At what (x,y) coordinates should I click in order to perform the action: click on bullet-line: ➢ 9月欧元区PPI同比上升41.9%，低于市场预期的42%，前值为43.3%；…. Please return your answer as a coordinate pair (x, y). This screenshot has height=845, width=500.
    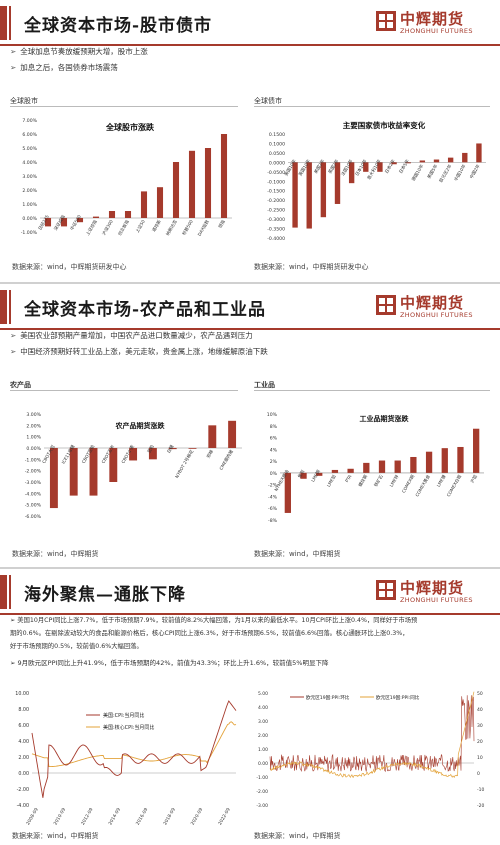
    Looking at the image, I should click on (250, 663).